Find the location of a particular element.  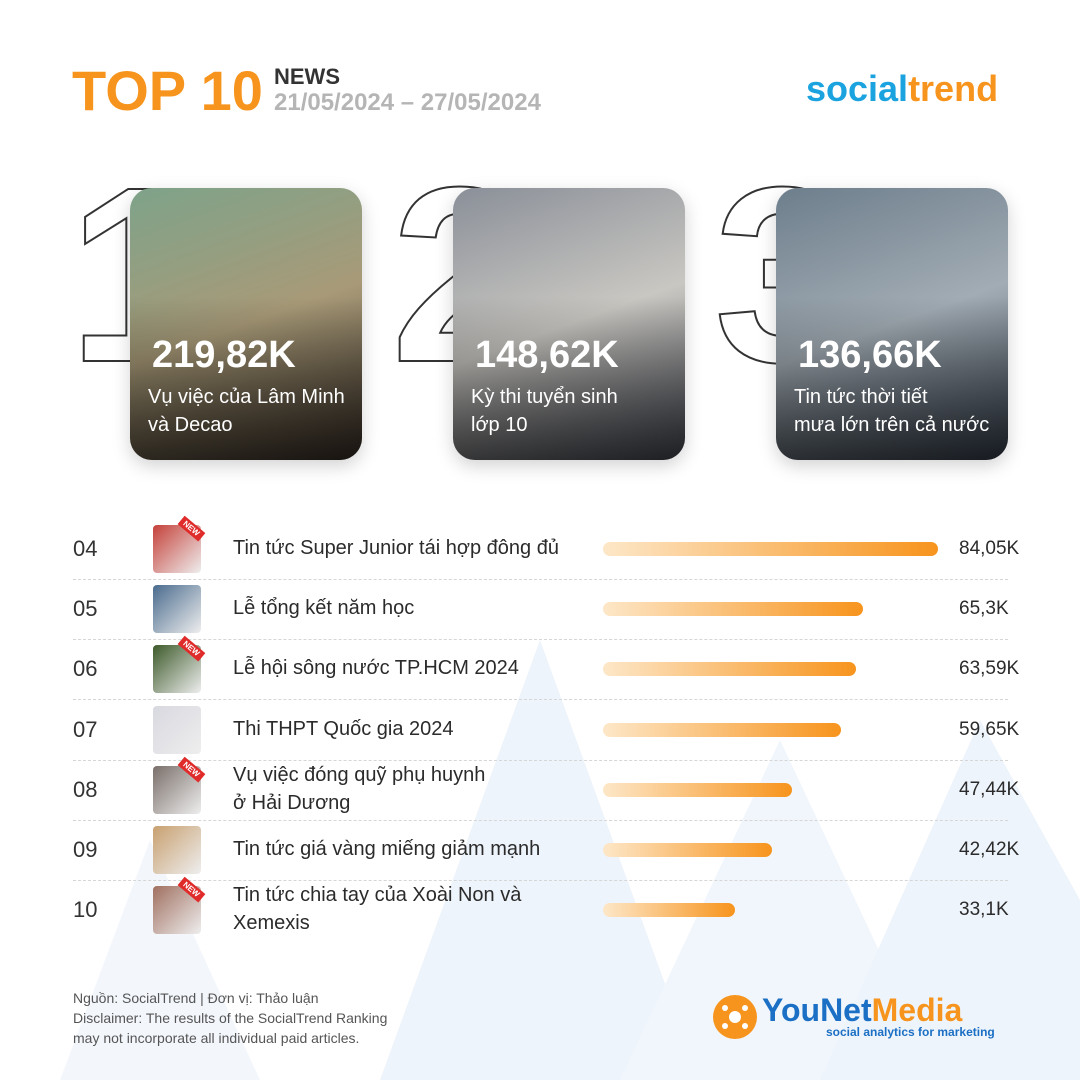

card-value: 148,62K is located at coordinates (547, 355).